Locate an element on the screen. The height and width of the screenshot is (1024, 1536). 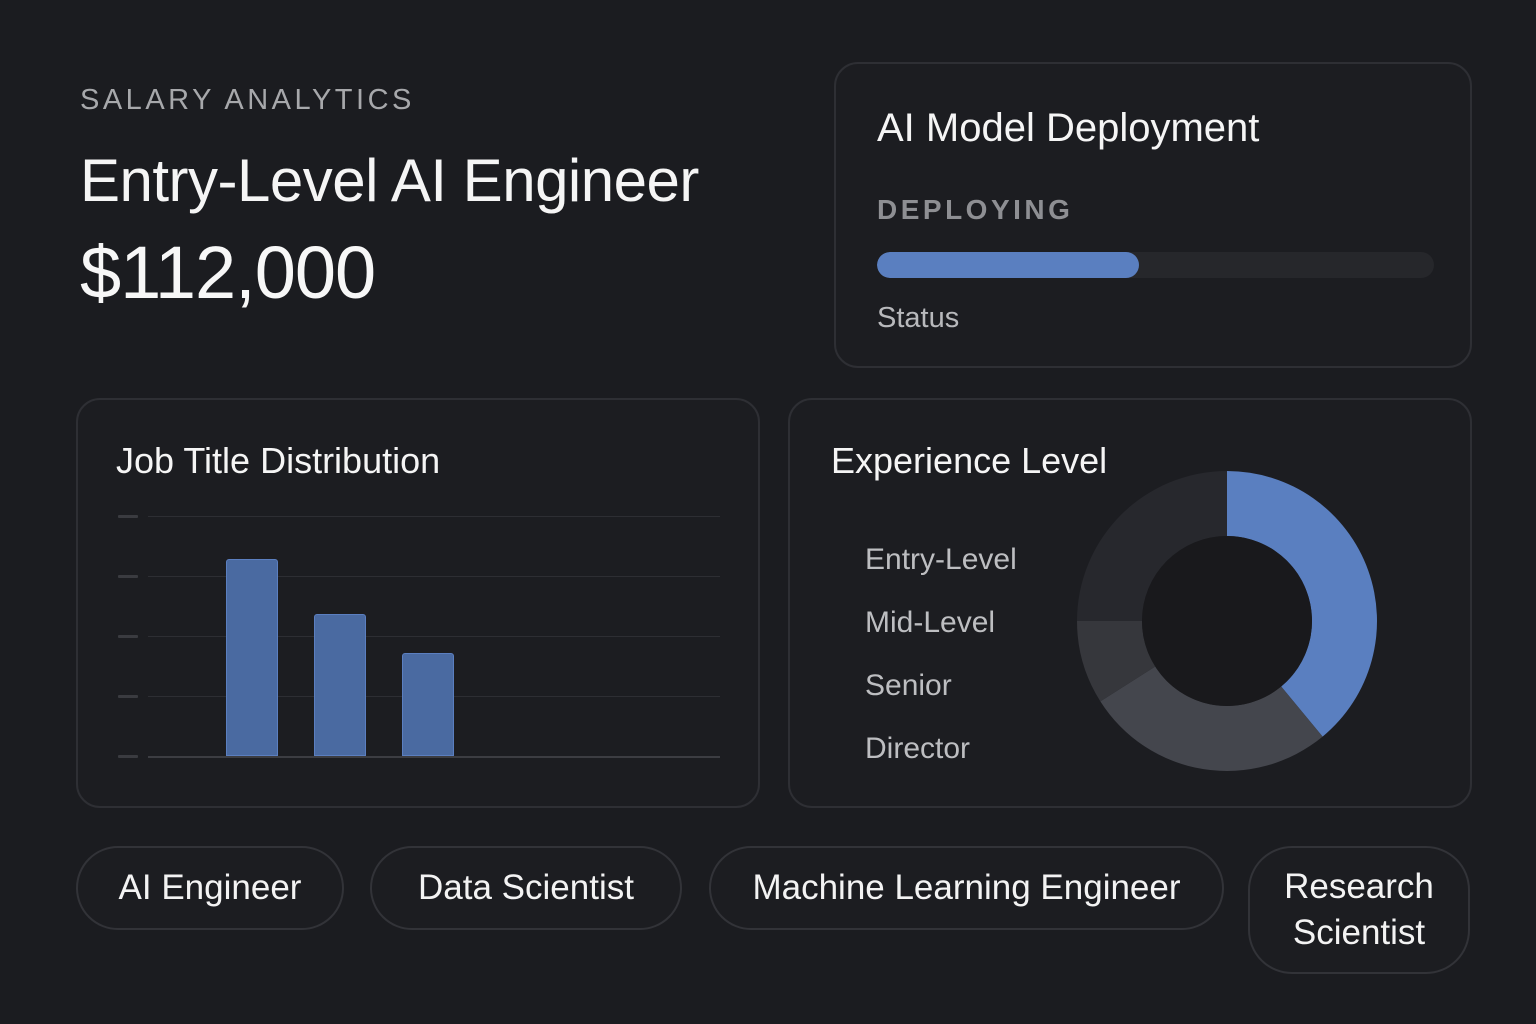
legend-item-entry-level: Entry-Level is located at coordinates (941, 559).